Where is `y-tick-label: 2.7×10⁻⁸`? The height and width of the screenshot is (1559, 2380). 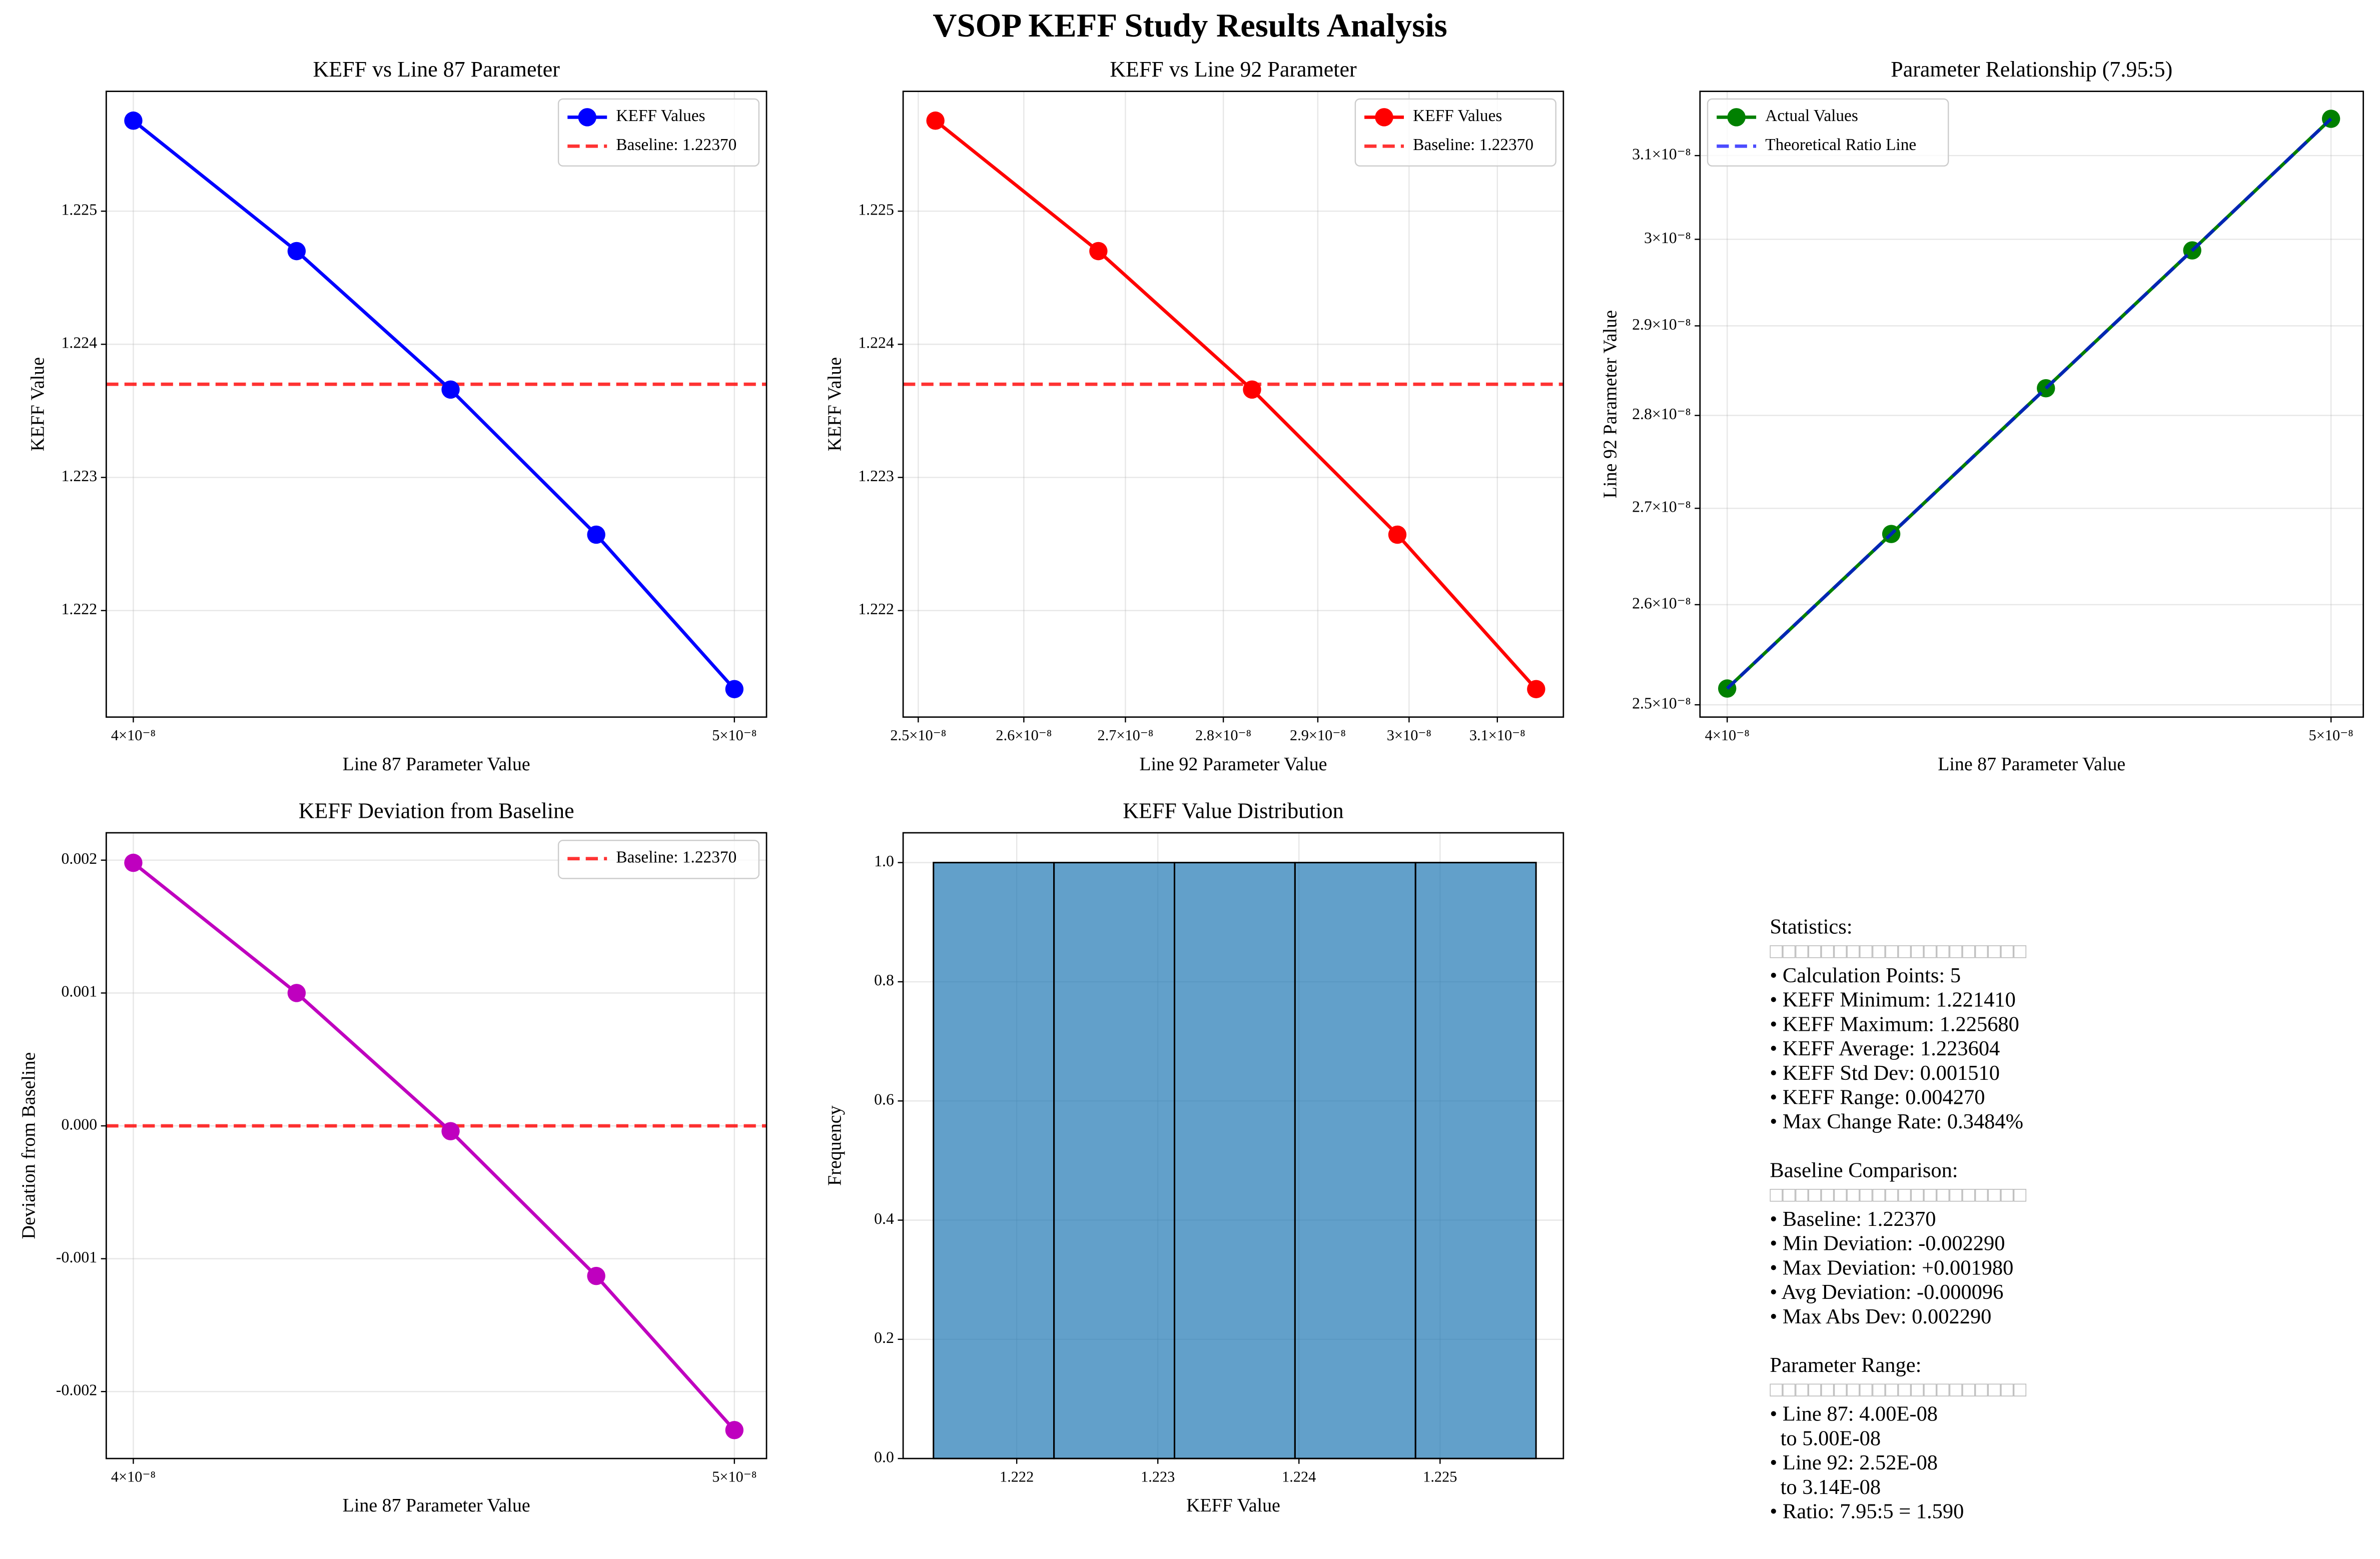
y-tick-label: 2.7×10⁻⁸ is located at coordinates (1661, 507).